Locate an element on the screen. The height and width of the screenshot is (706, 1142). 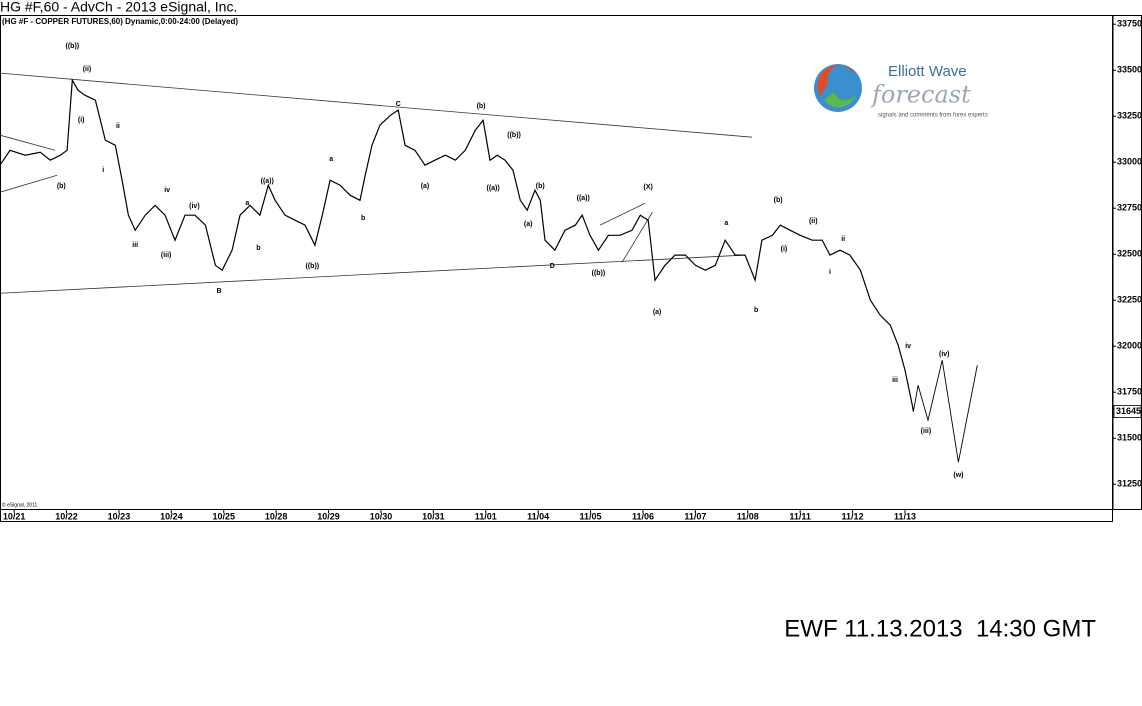
x-tick-label: 10/29 is located at coordinates (328, 516).